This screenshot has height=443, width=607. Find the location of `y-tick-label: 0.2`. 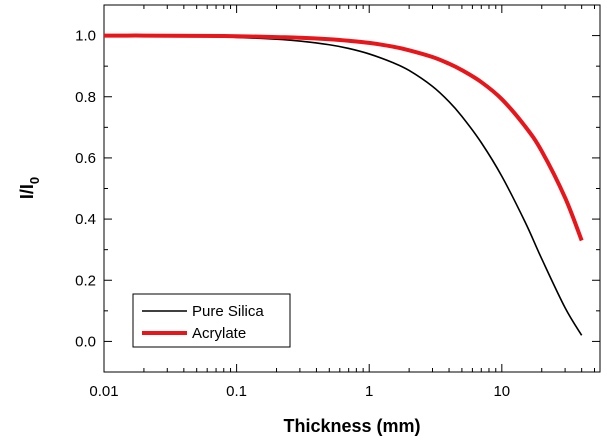

y-tick-label: 0.2 is located at coordinates (85, 280).